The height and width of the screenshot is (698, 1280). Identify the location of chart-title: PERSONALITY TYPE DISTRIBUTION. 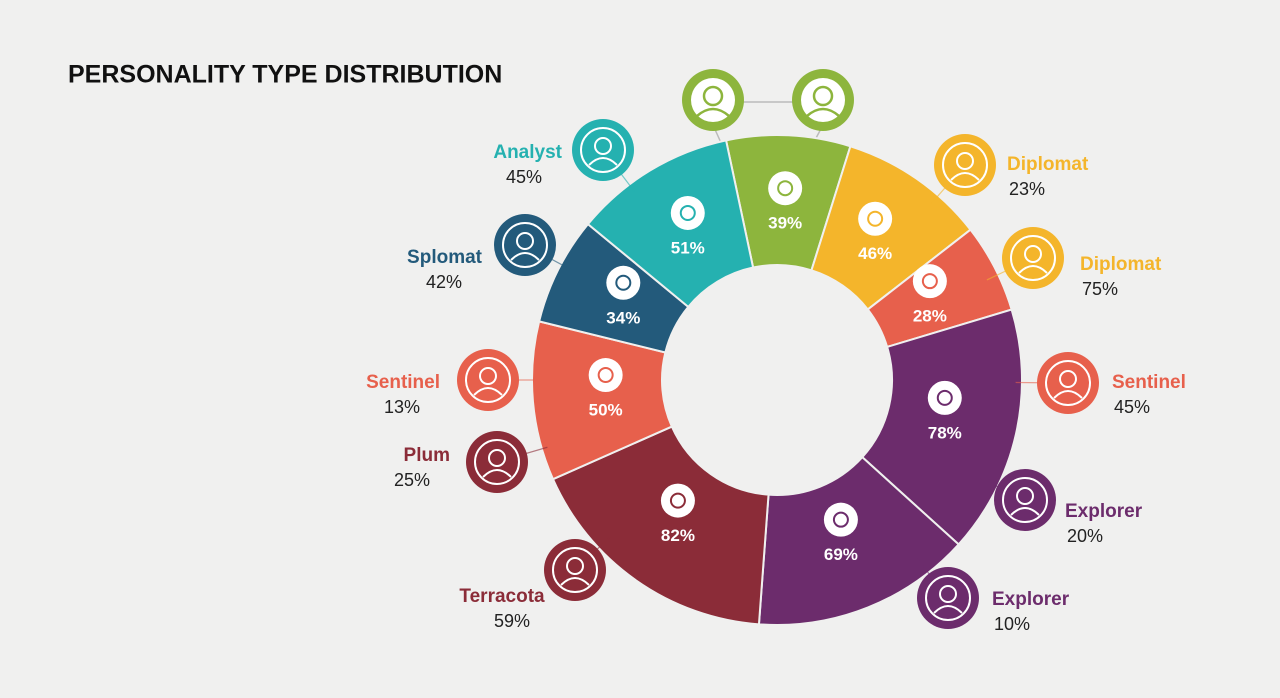
(285, 75).